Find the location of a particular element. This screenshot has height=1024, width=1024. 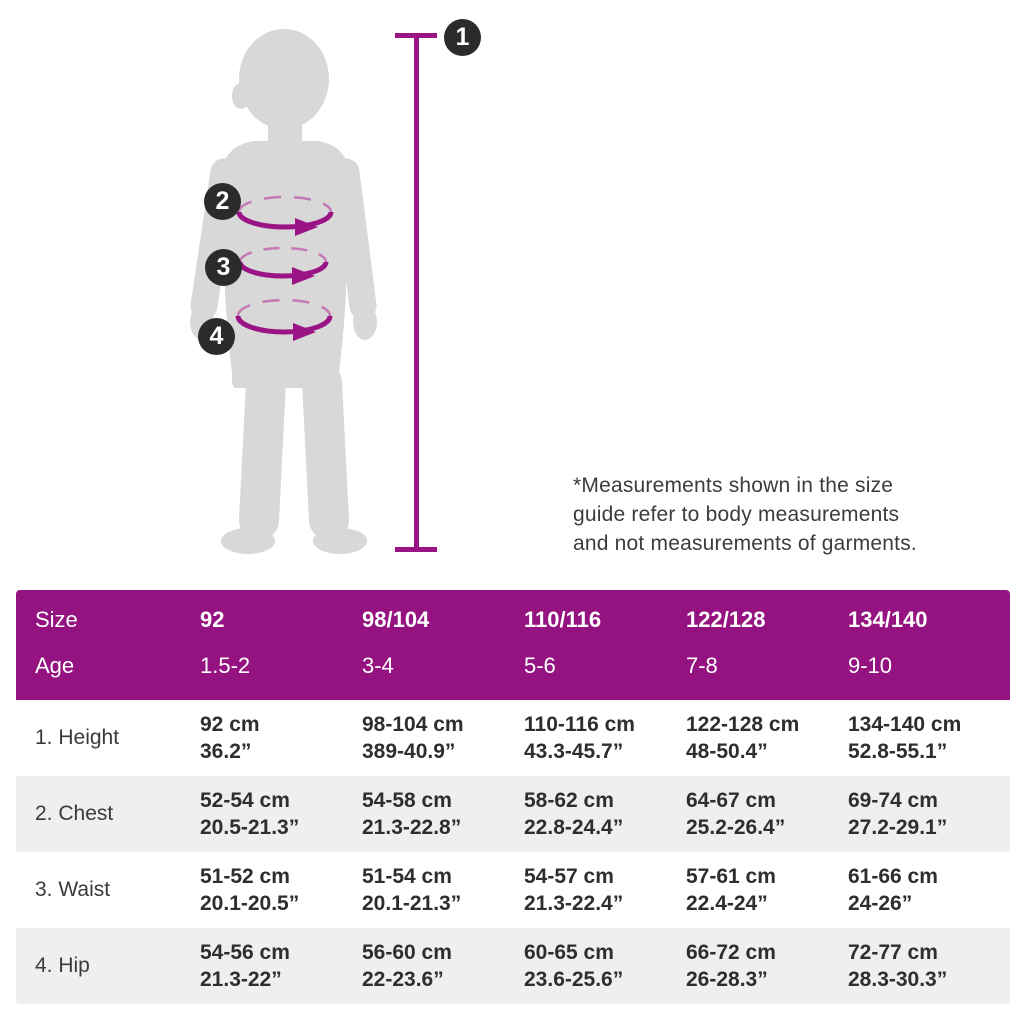

inch-value: 52.8-55.1” is located at coordinates (898, 751).